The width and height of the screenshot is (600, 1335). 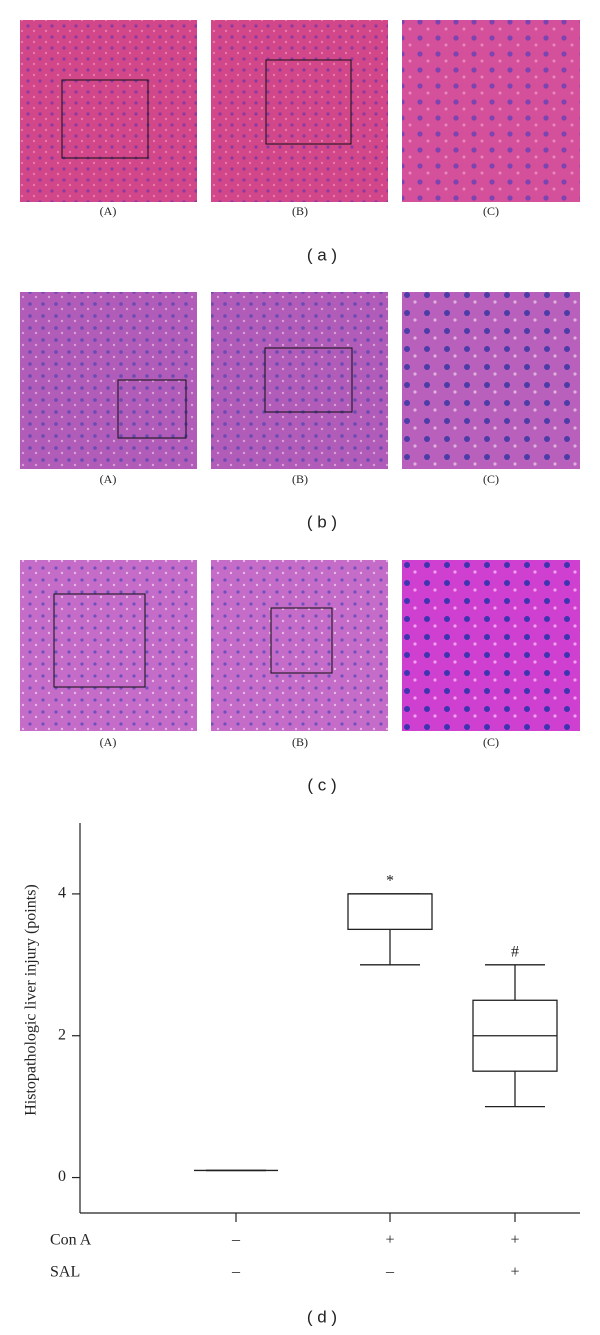 I want to click on y-axis-label: Histopathologic liver injury (points), so click(x=31, y=1000).